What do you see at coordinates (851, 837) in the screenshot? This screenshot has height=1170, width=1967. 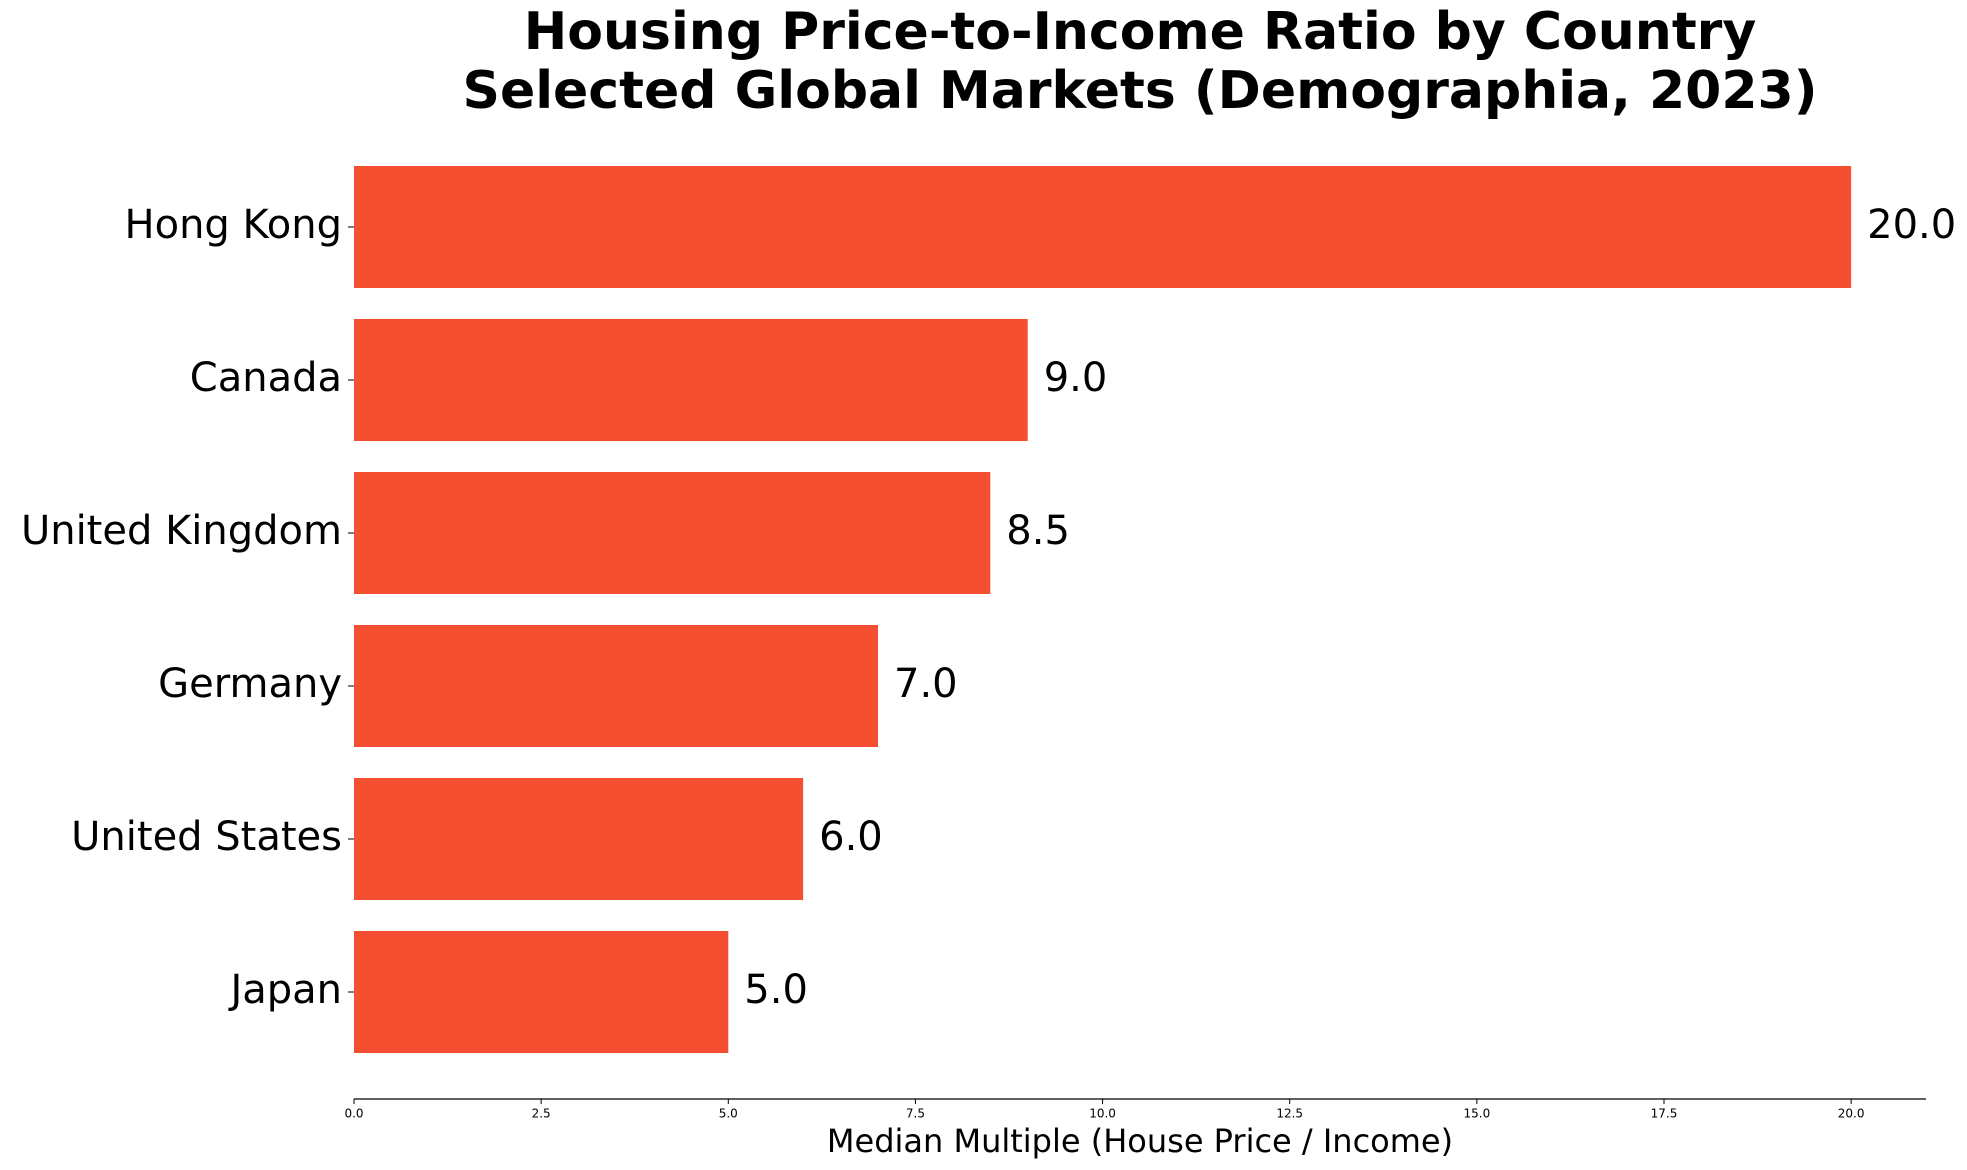 I see `value-label: 6.0` at bounding box center [851, 837].